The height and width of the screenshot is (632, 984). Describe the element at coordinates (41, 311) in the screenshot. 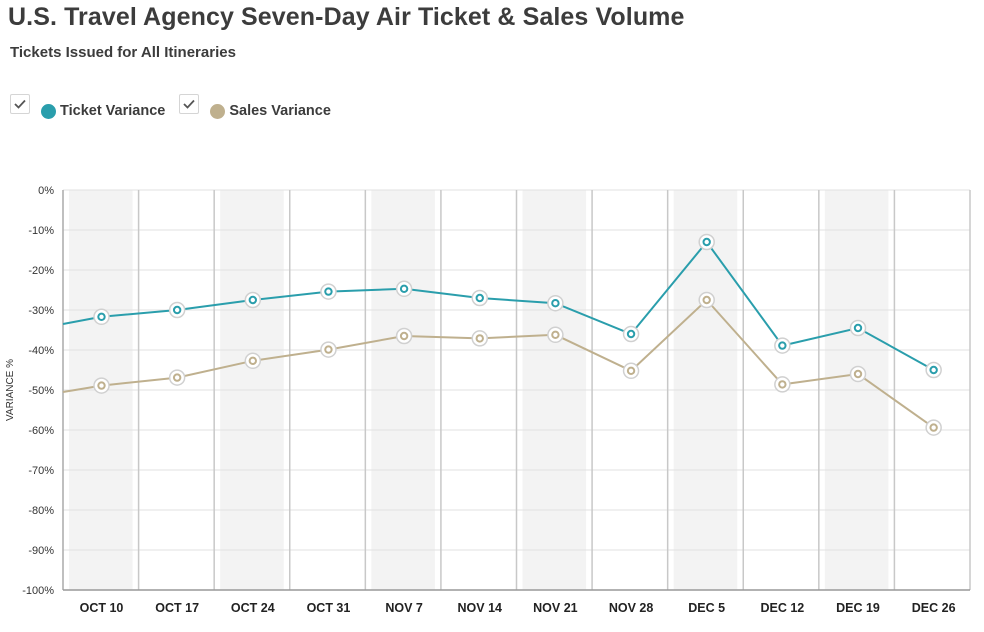

I see `y-tick-label: -30%` at that location.